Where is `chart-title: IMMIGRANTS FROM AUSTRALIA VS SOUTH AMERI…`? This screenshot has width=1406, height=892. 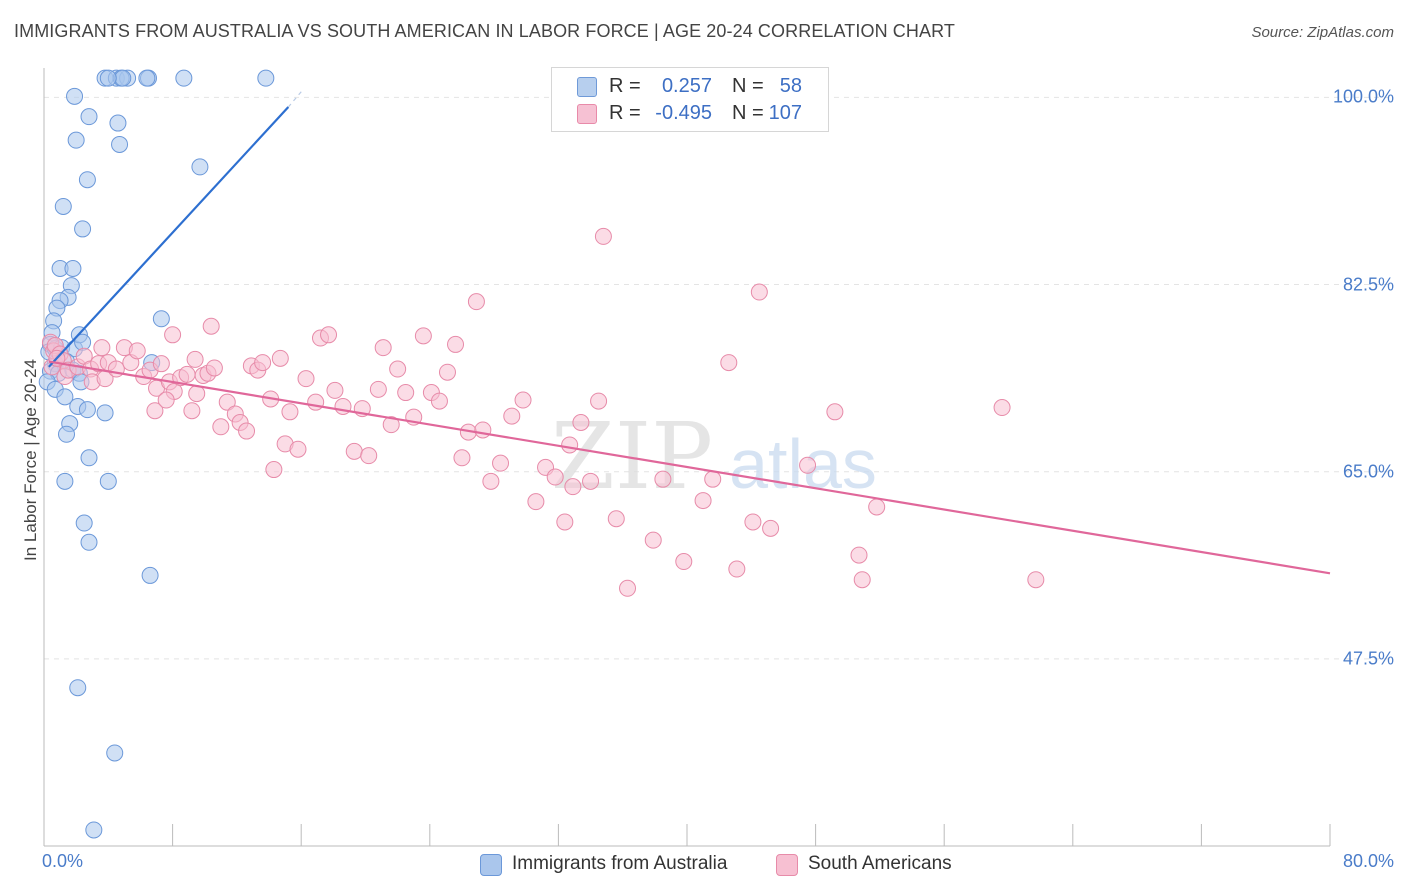
chart-title: IMMIGRANTS FROM AUSTRALIA VS SOUTH AMERI… is located at coordinates (484, 31).